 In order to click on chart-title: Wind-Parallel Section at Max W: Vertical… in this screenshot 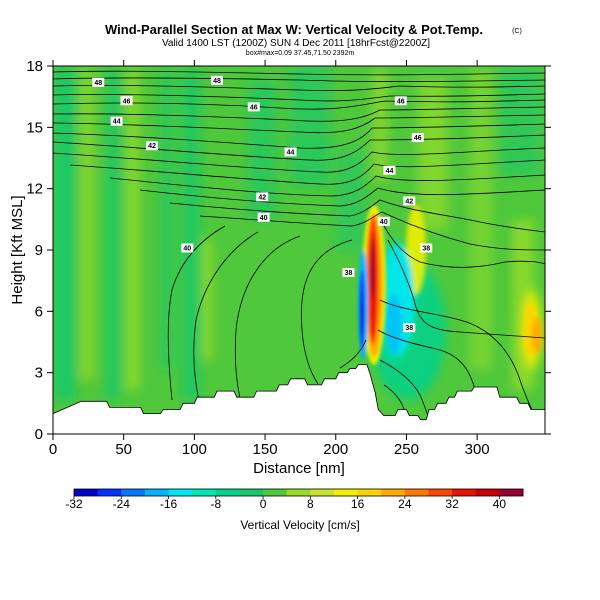, I will do `click(294, 29)`.